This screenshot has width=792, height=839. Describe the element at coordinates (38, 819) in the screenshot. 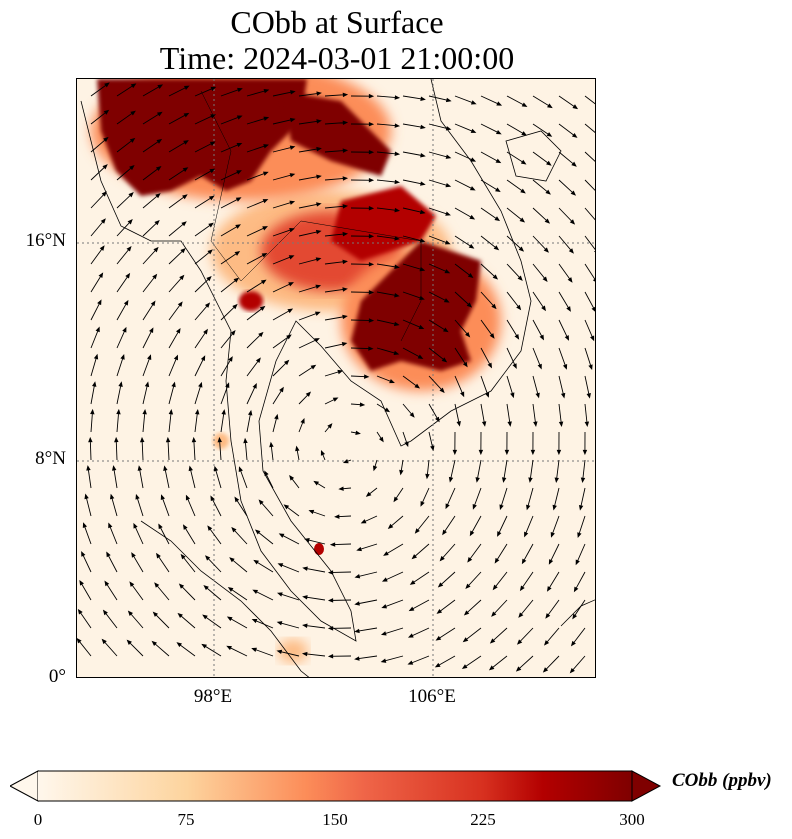

I see `colorbar-tick-0: 0` at that location.